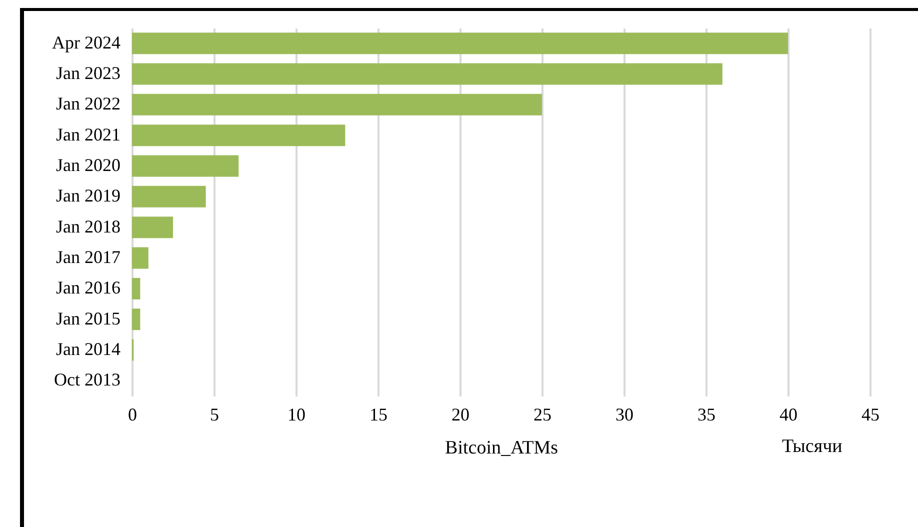  Describe the element at coordinates (88, 104) in the screenshot. I see `y-tick-label: Jan 2022` at that location.